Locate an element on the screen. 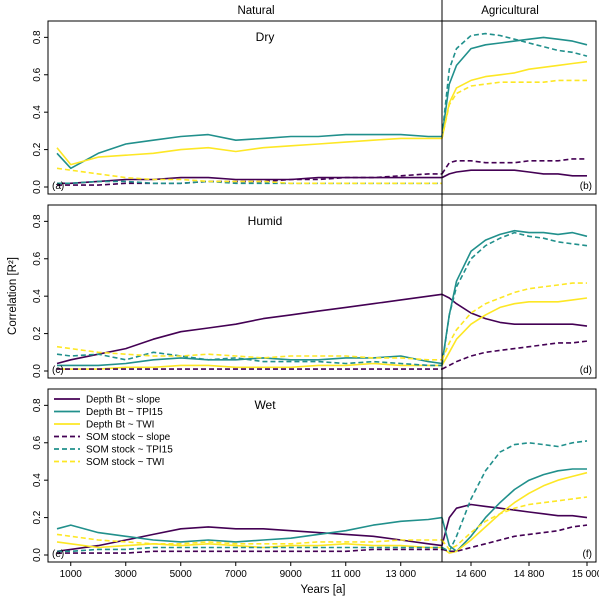 This screenshot has height=600, width=599. legend-label: SOM stock ~ TPI15 is located at coordinates (129, 450).